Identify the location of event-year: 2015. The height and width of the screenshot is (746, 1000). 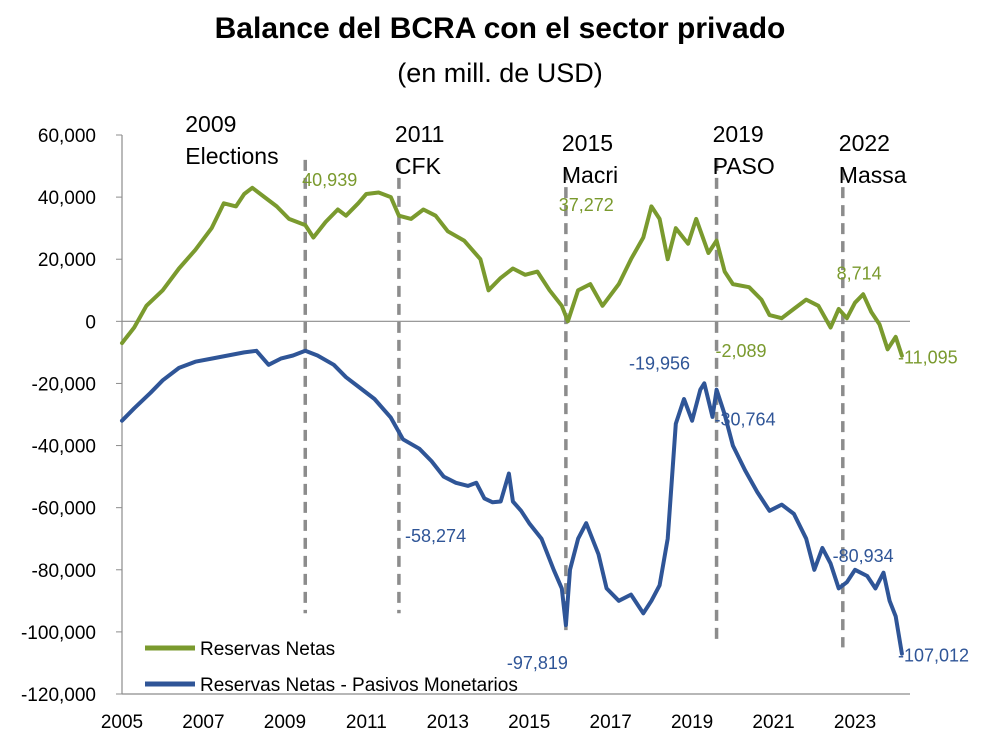
(587, 143).